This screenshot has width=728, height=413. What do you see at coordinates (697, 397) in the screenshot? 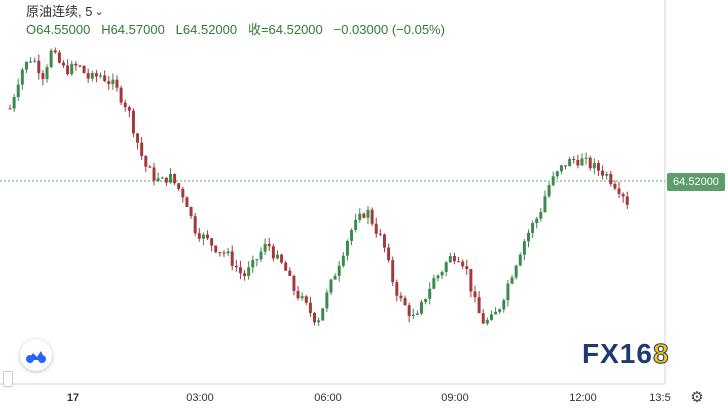
I see `gear-icon: ⚙` at bounding box center [697, 397].